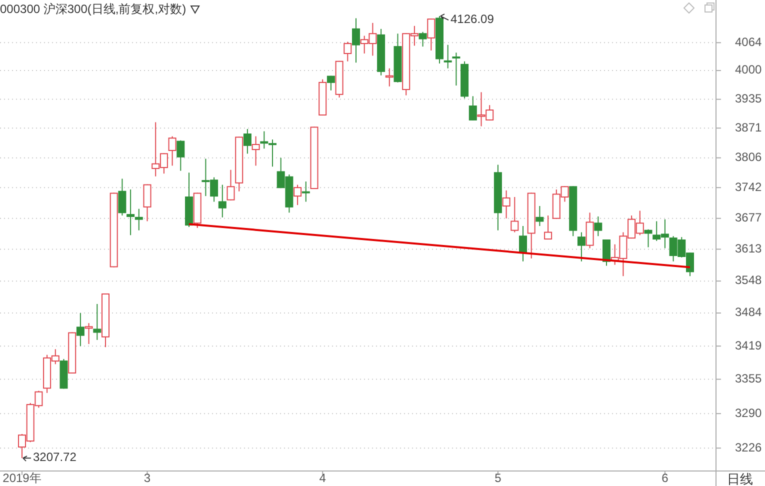 The image size is (765, 486). I want to click on y-tick-label: 3806, so click(748, 157).